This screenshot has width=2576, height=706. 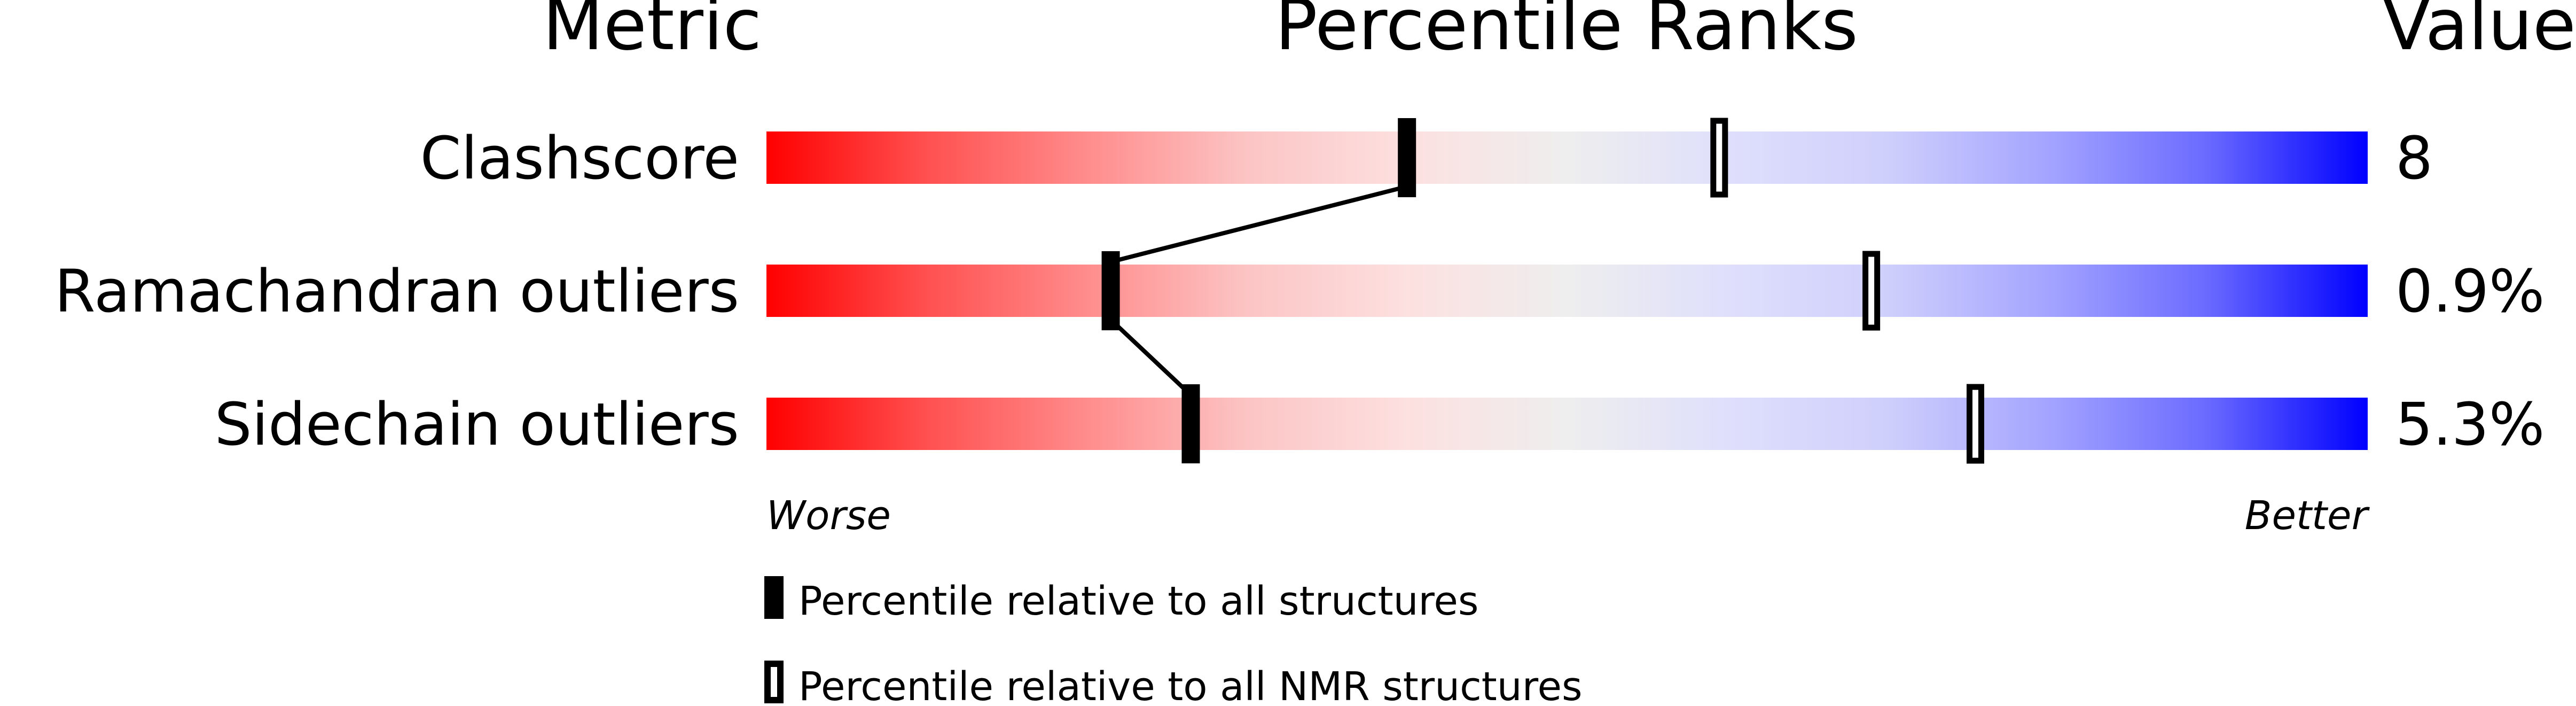 What do you see at coordinates (774, 597) in the screenshot?
I see `legend-filled-marker` at bounding box center [774, 597].